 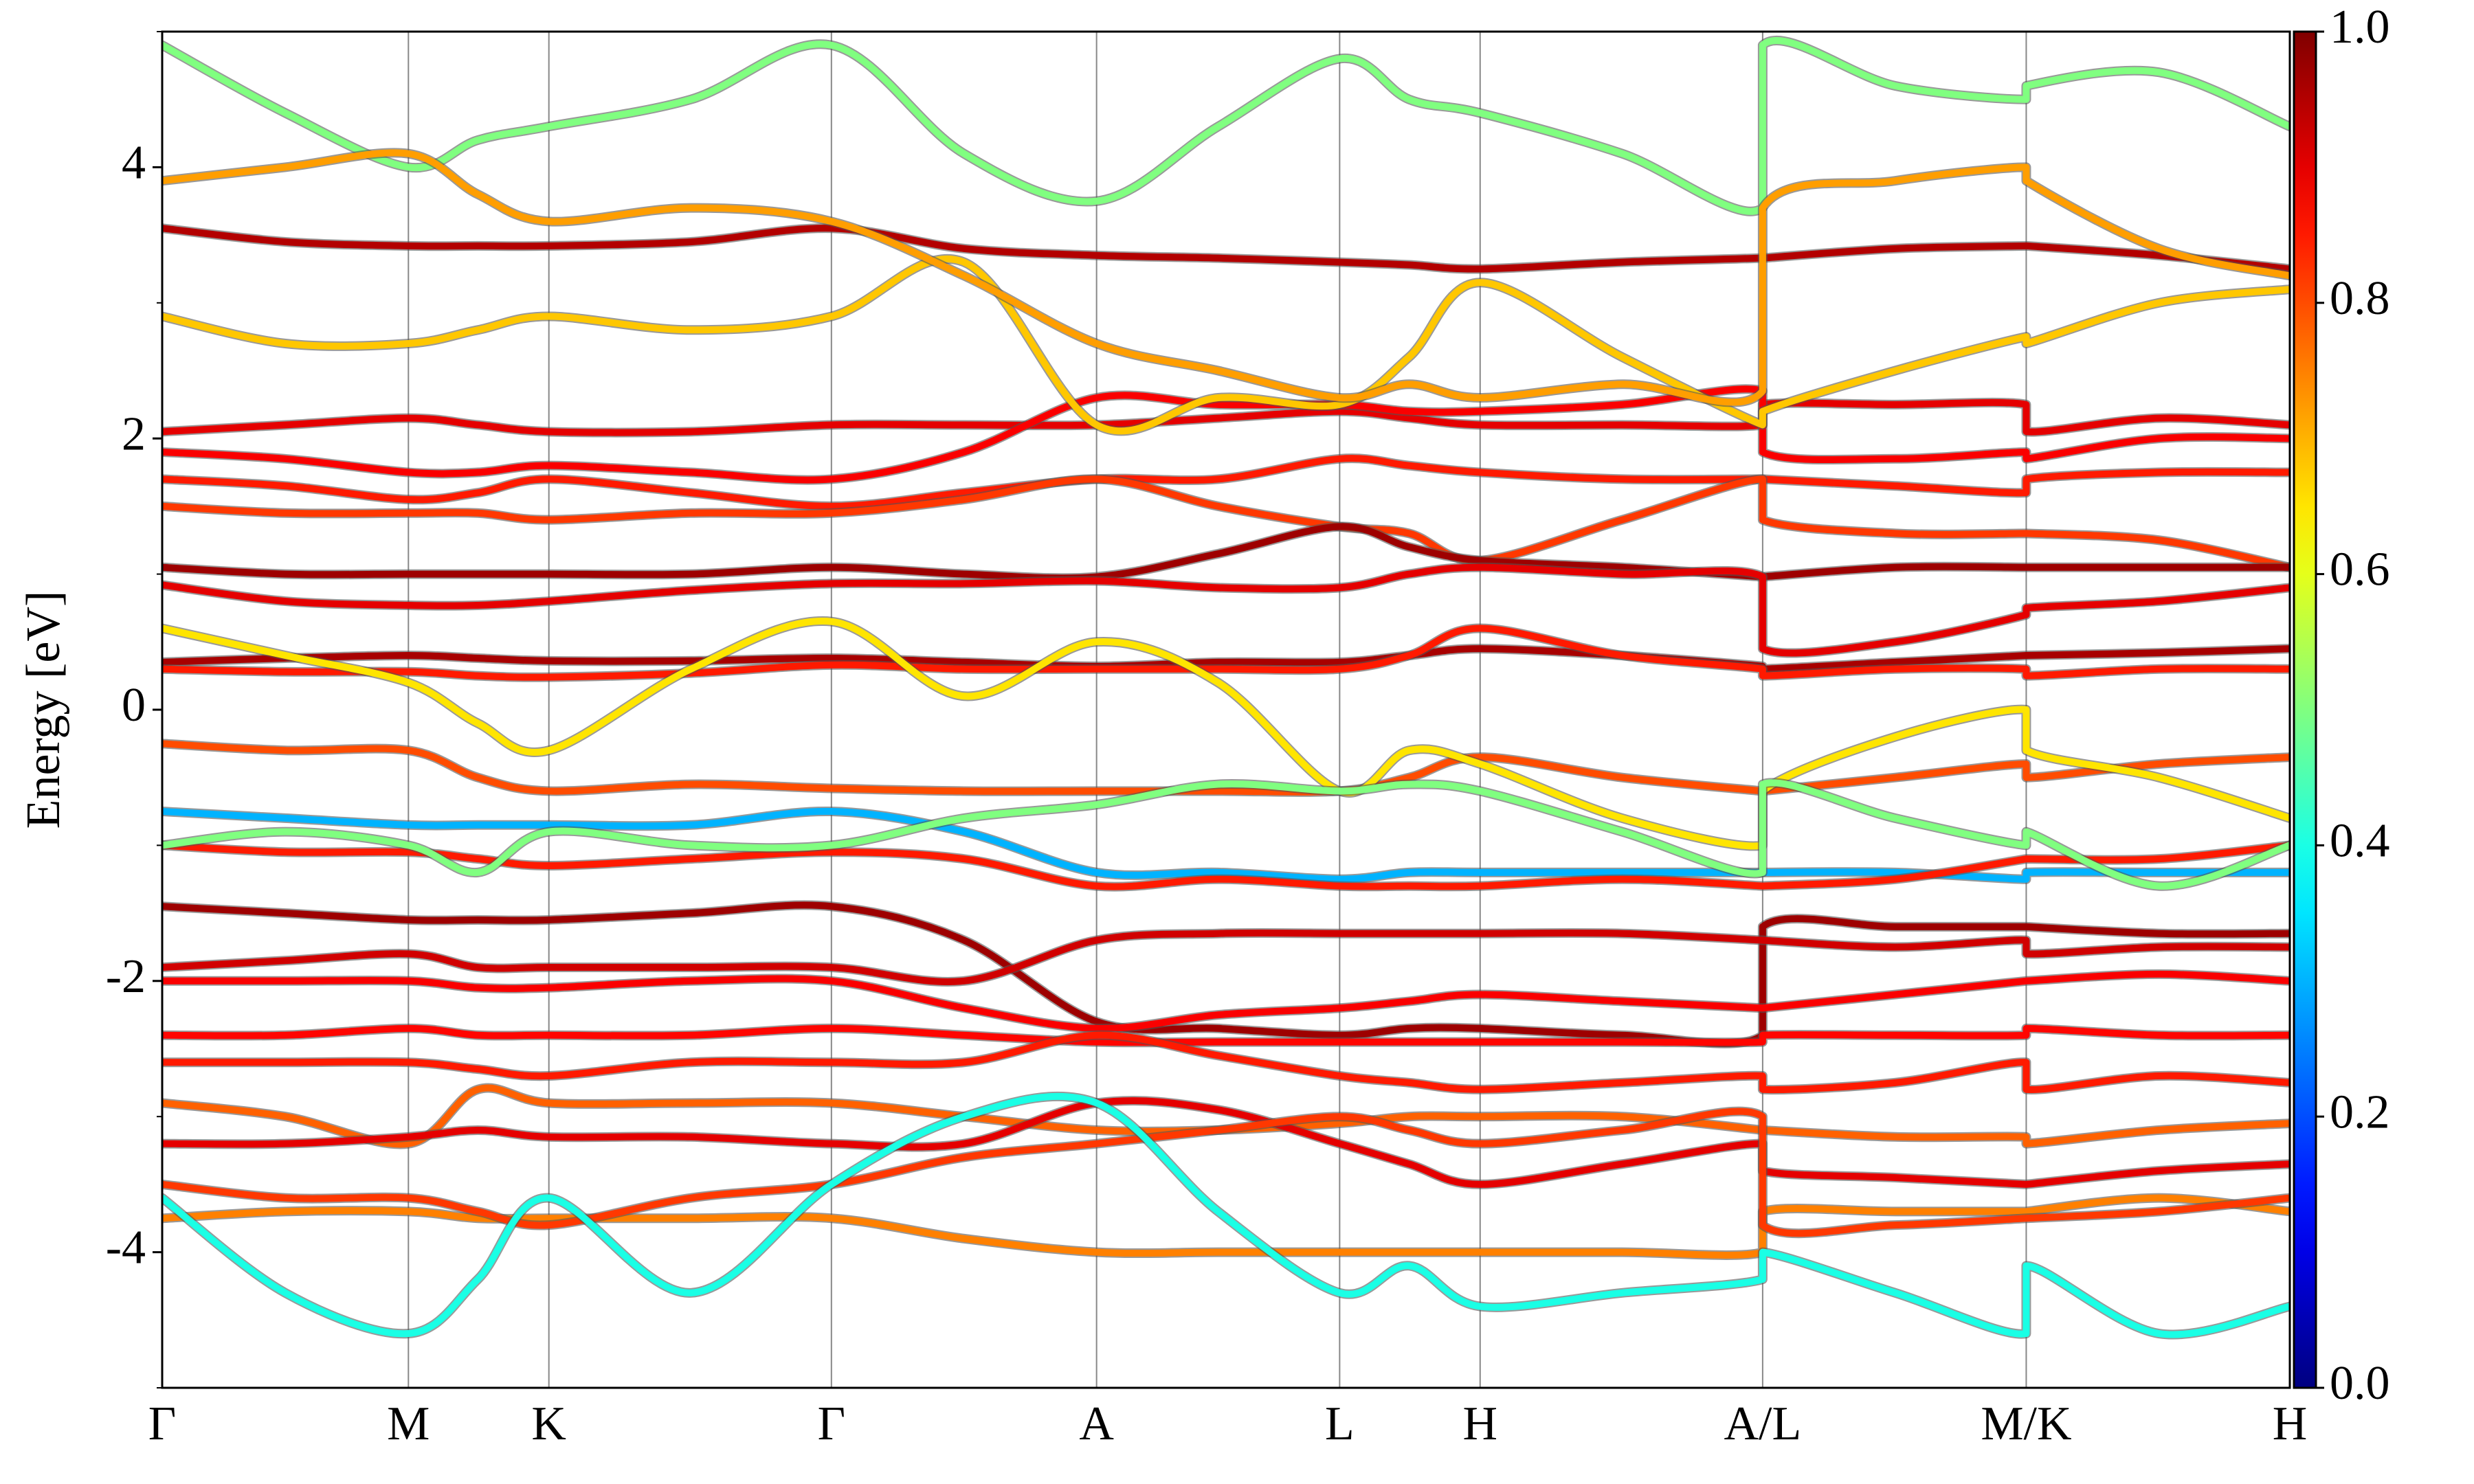 I want to click on y-tick-label: -2, so click(x=126, y=976).